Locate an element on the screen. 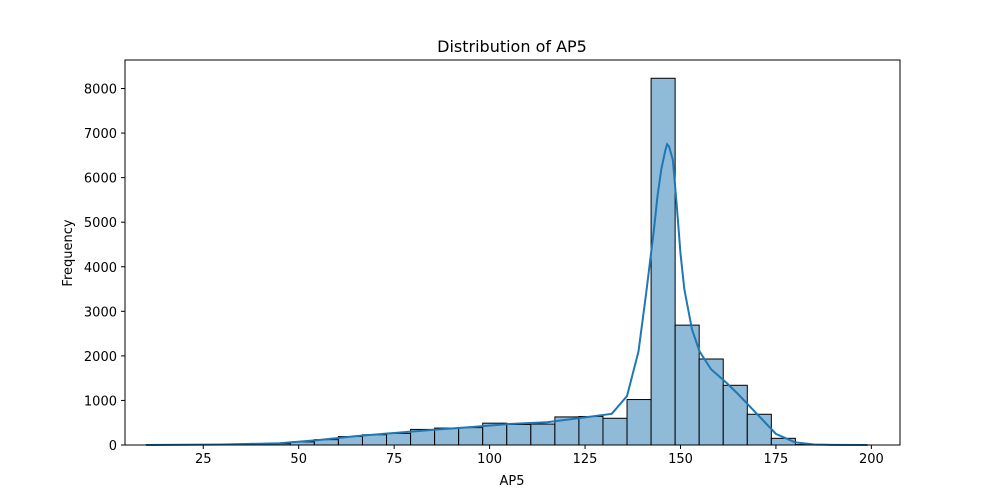 This screenshot has width=1000, height=500. y-tick-label: 3000 is located at coordinates (100, 312).